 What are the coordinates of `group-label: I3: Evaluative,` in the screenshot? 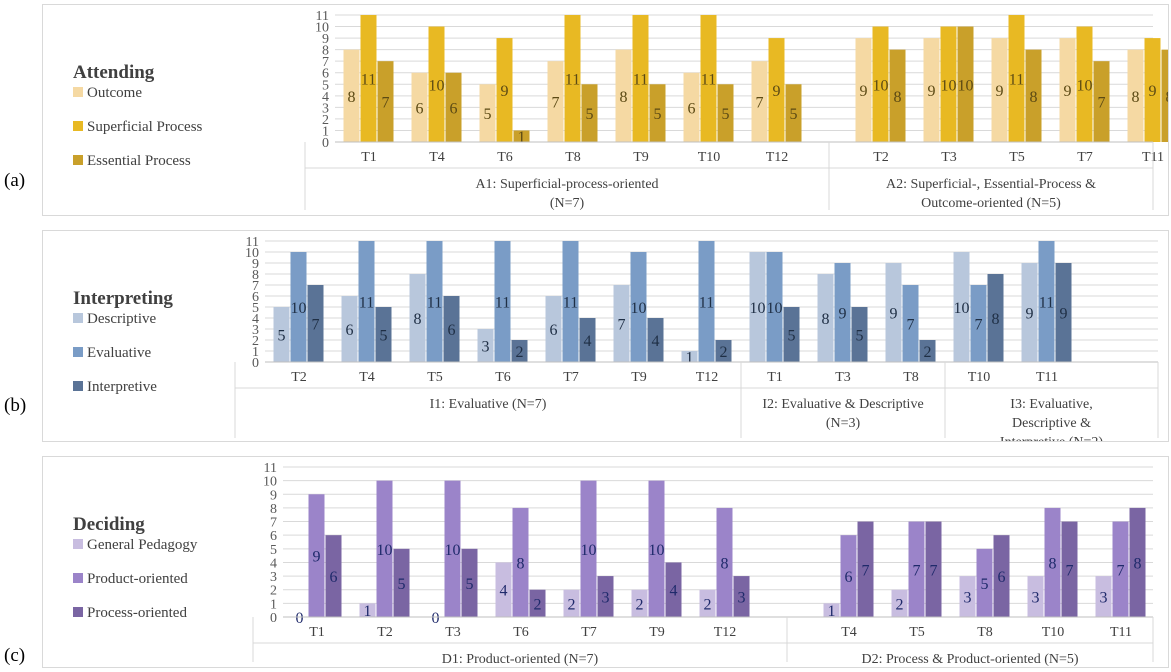 It's located at (1051, 404).